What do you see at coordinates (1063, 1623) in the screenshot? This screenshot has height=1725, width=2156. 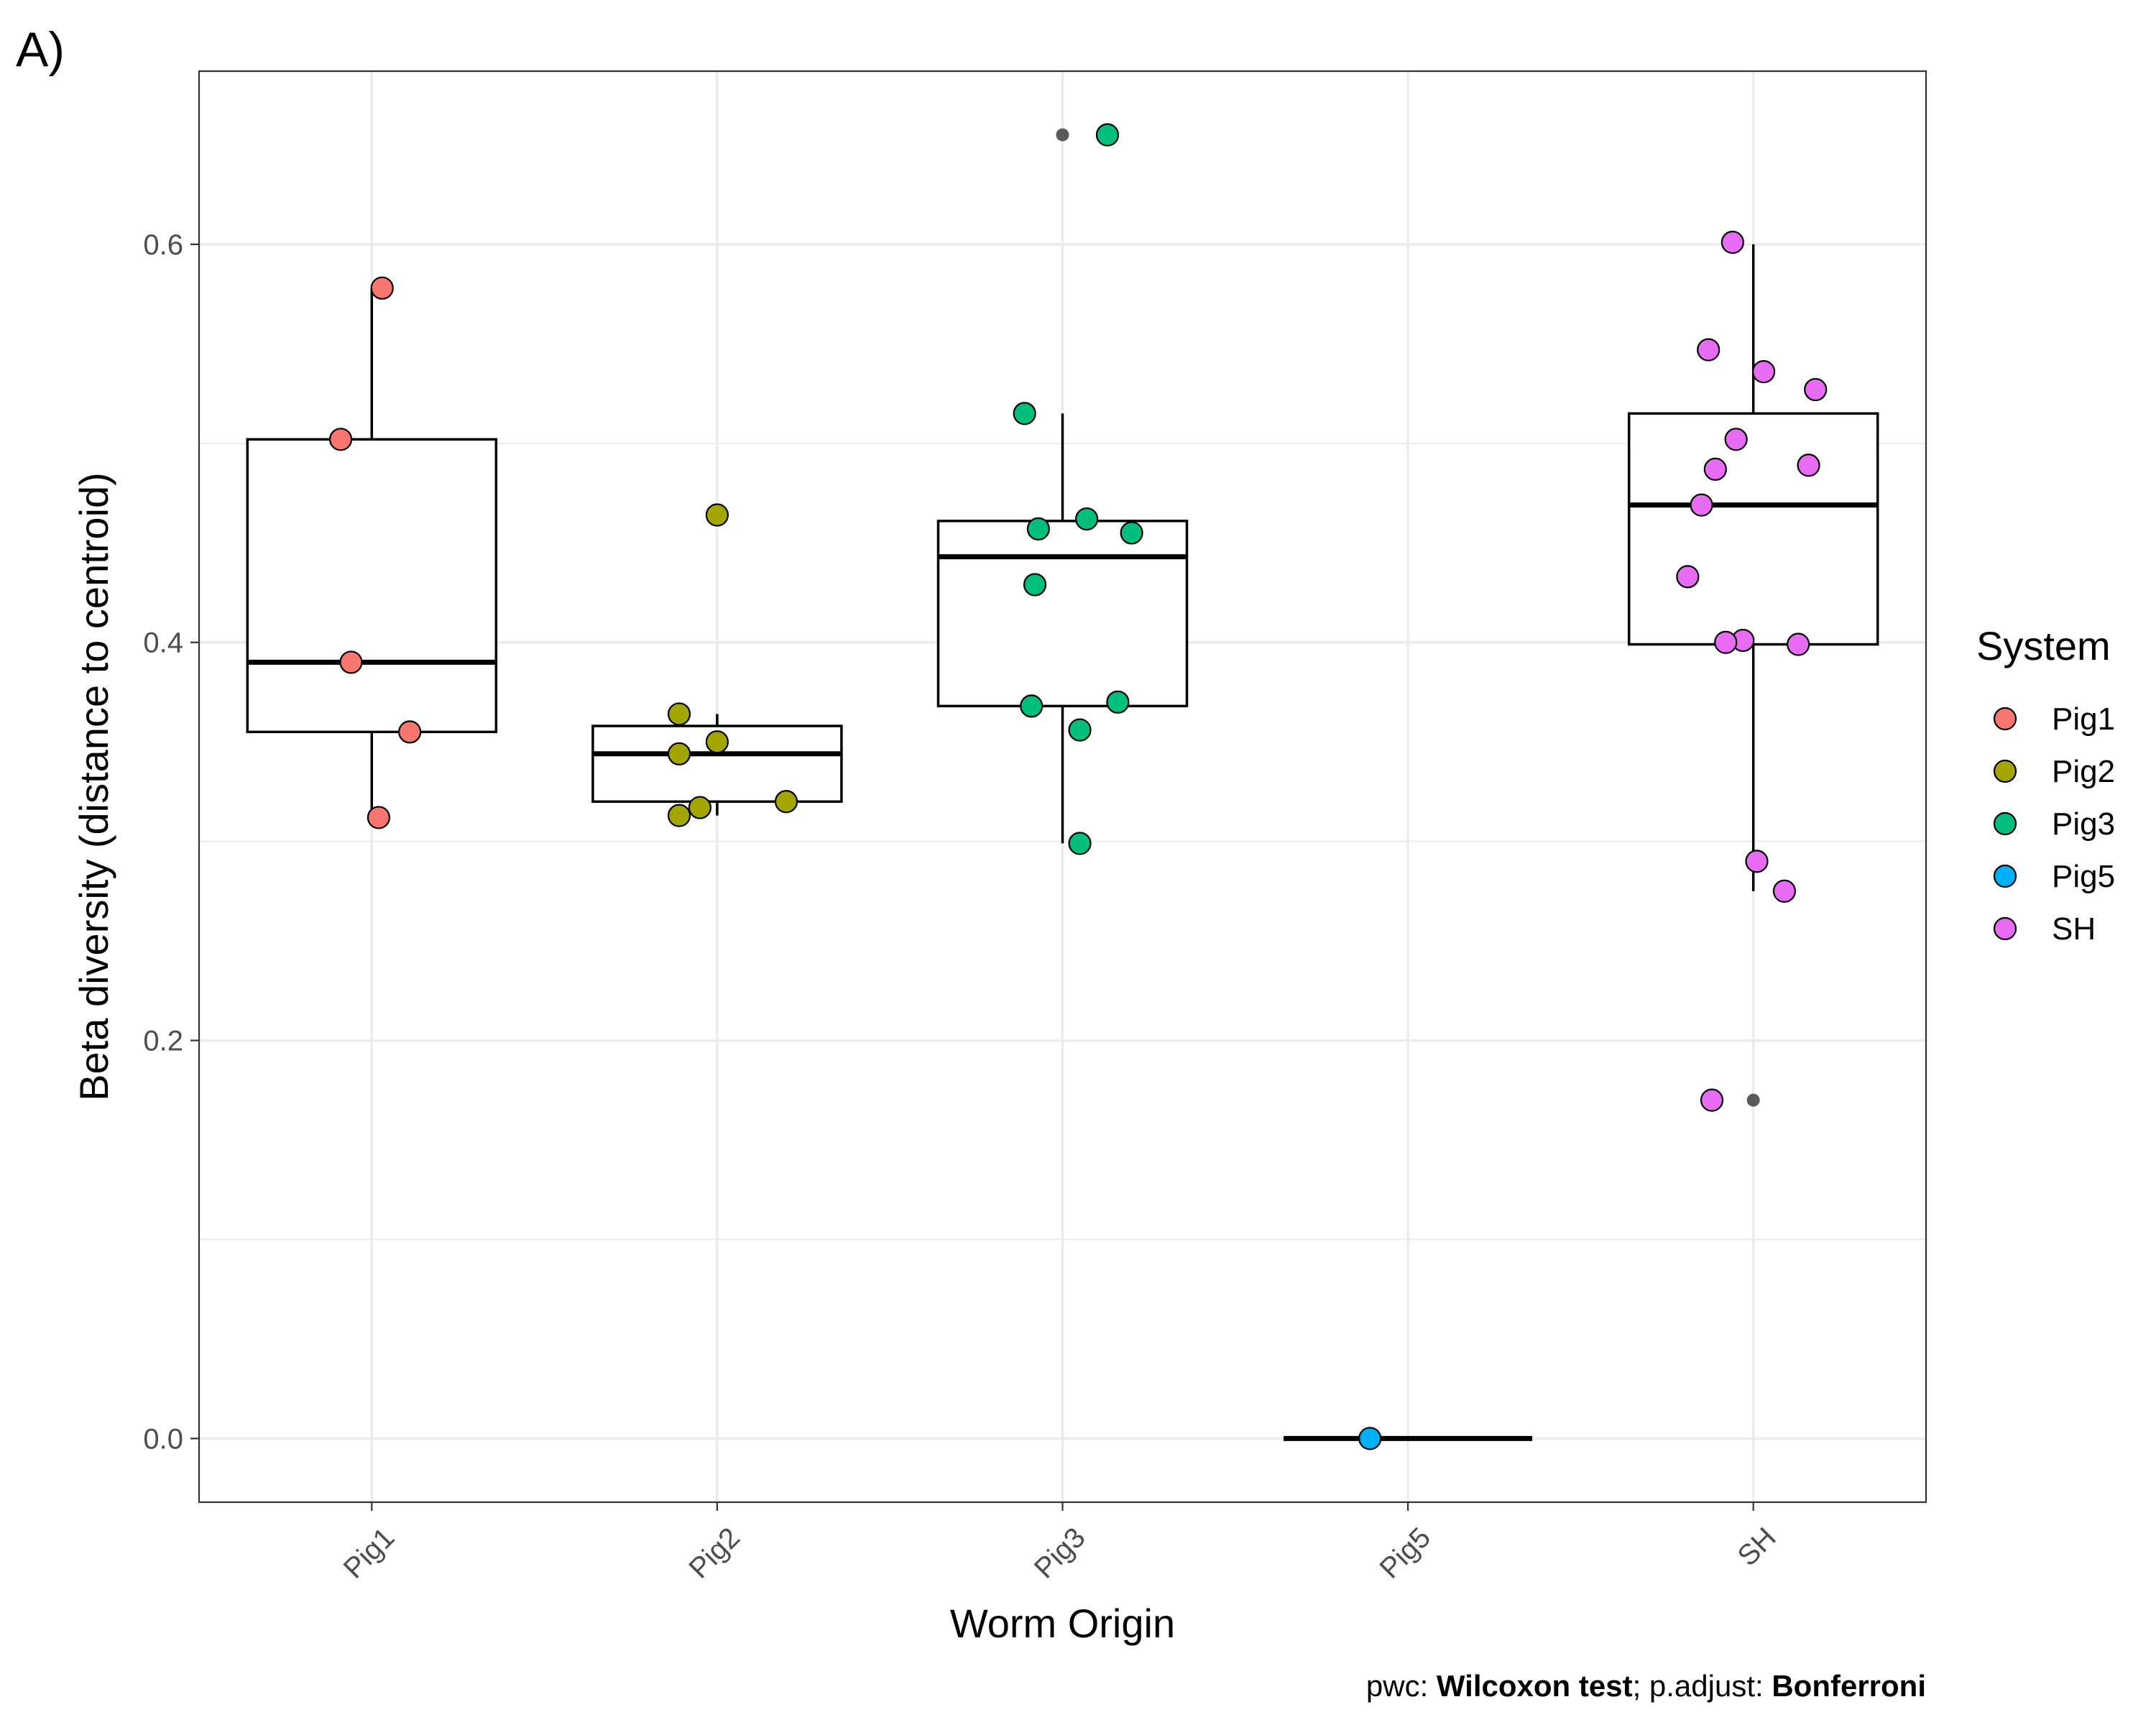 I see `x-axis-title: Worm Origin` at bounding box center [1063, 1623].